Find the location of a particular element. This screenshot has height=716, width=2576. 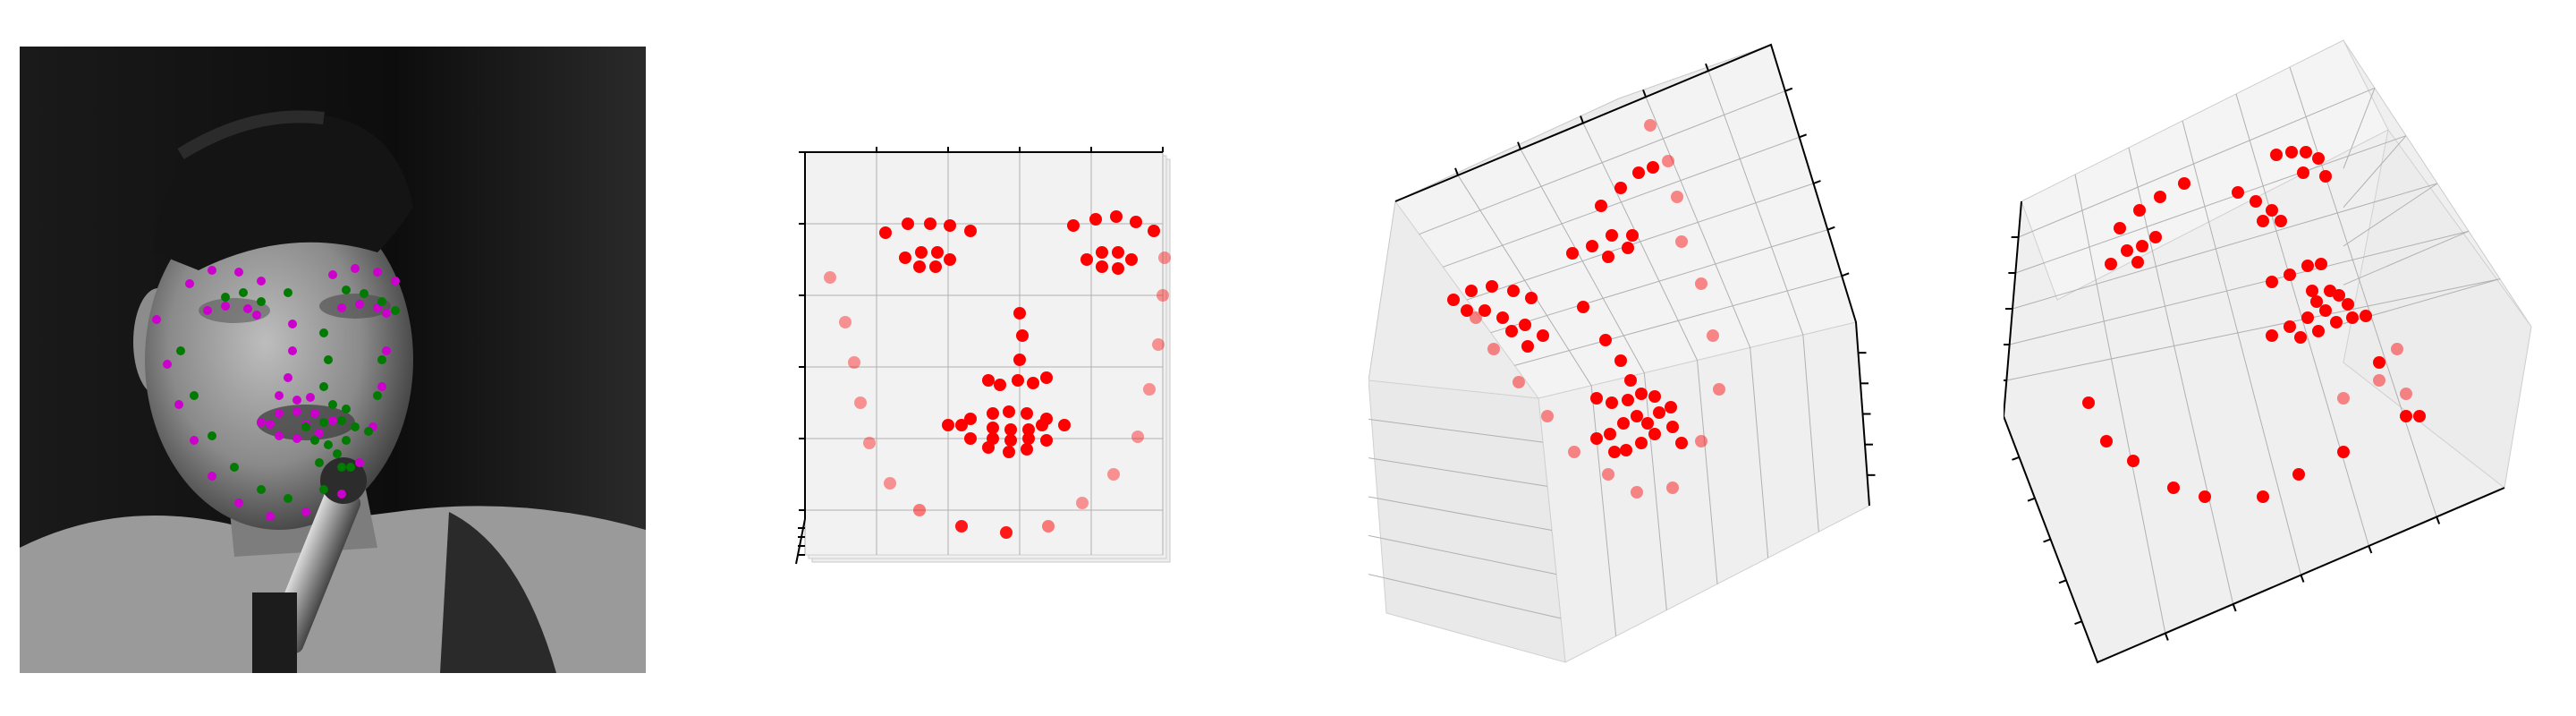

microphone-icon is located at coordinates (309, 565).